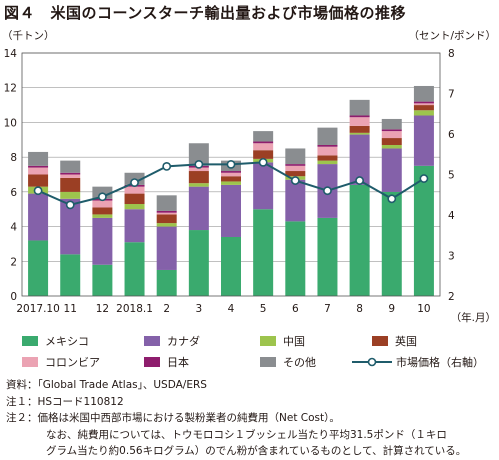  I want to click on x-tick-label: 11, so click(70, 309).